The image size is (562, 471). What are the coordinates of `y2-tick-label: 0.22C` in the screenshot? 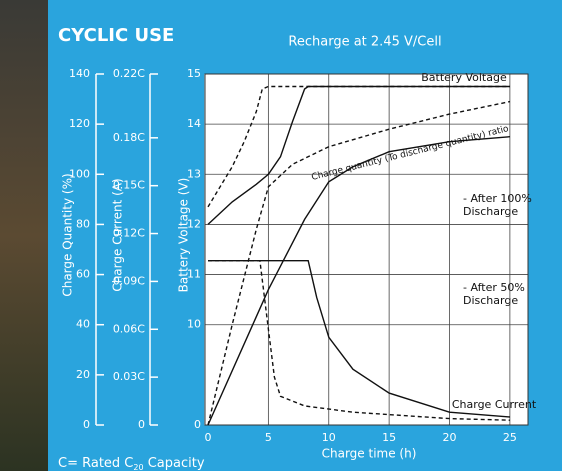 It's located at (129, 73).